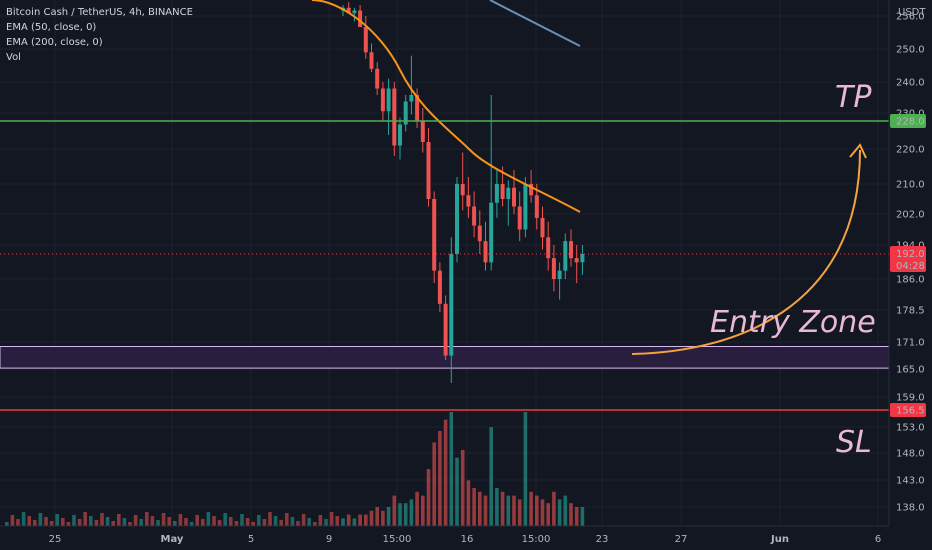 The image size is (932, 550). I want to click on price-tick-label: 240.0, so click(910, 83).